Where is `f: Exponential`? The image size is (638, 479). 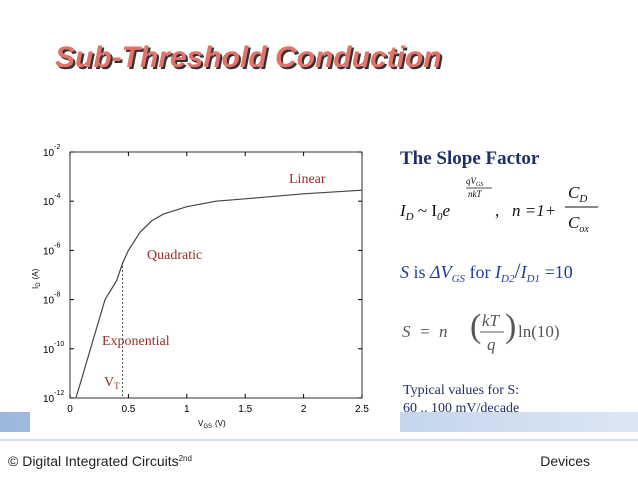
f: Exponential is located at coordinates (136, 341).